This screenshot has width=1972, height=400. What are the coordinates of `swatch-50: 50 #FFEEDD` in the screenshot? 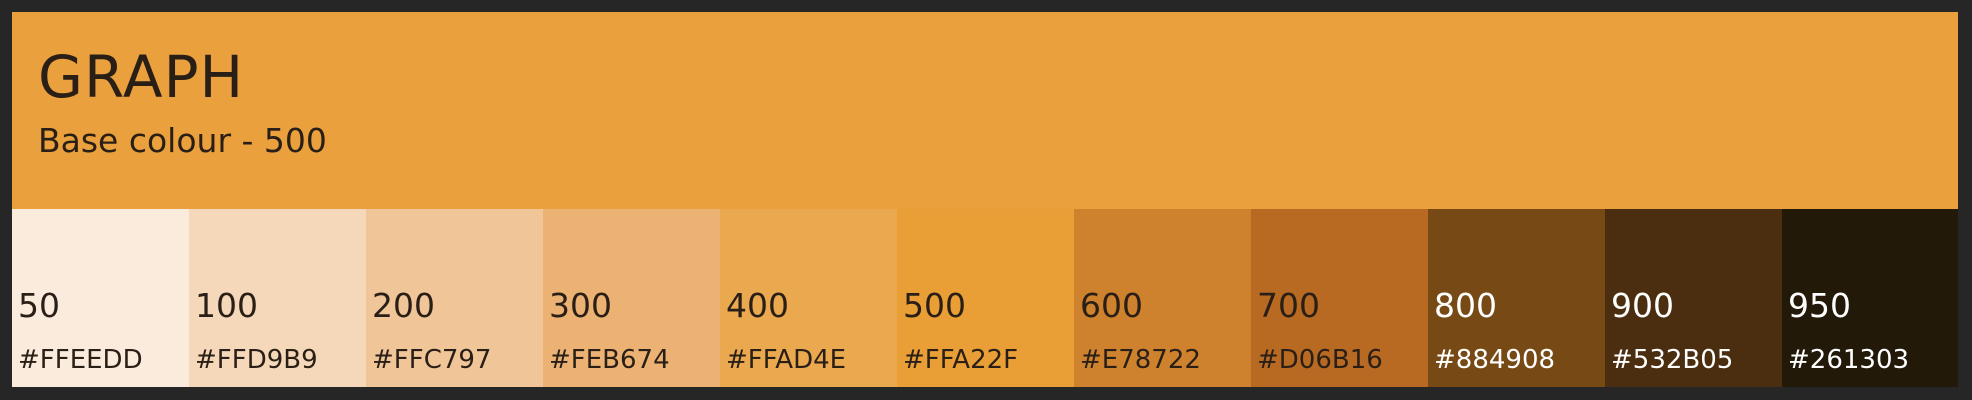 It's located at (100, 298).